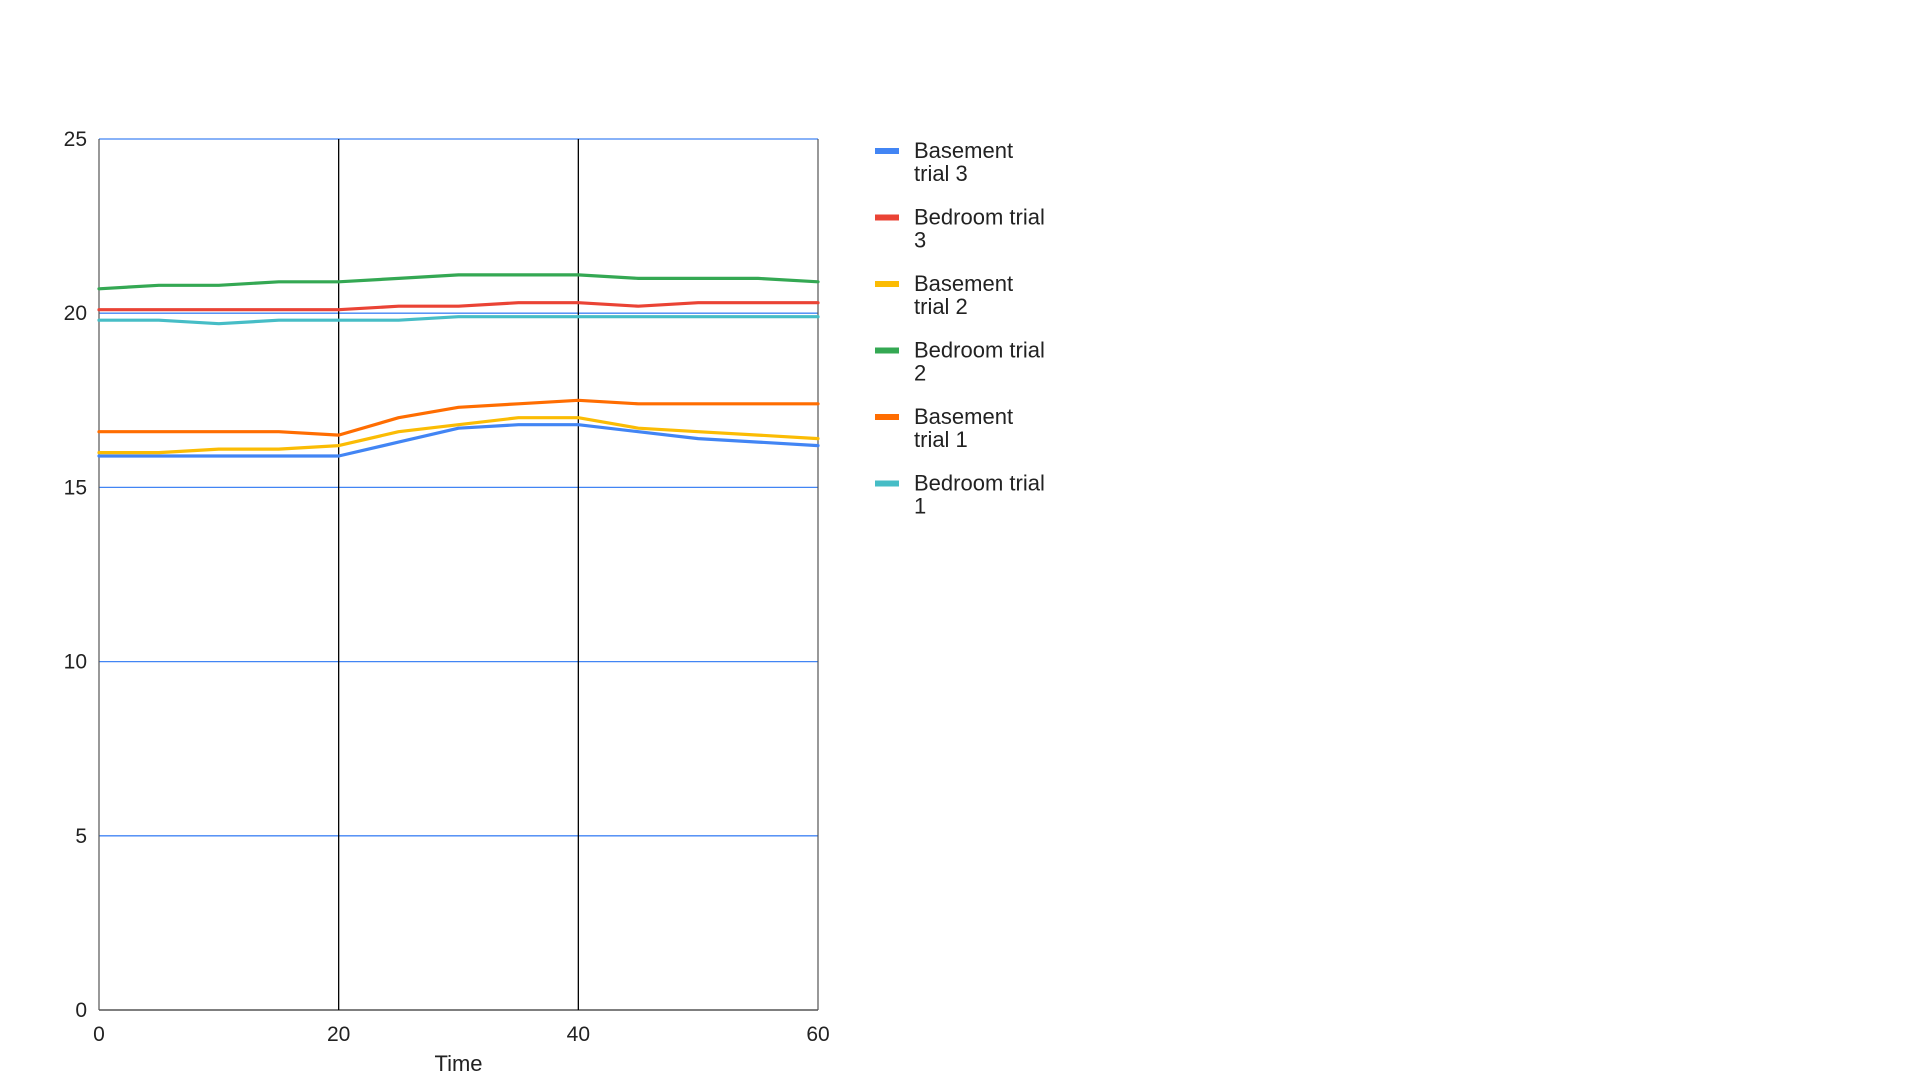  What do you see at coordinates (81, 836) in the screenshot?
I see `y-tick-label: 5` at bounding box center [81, 836].